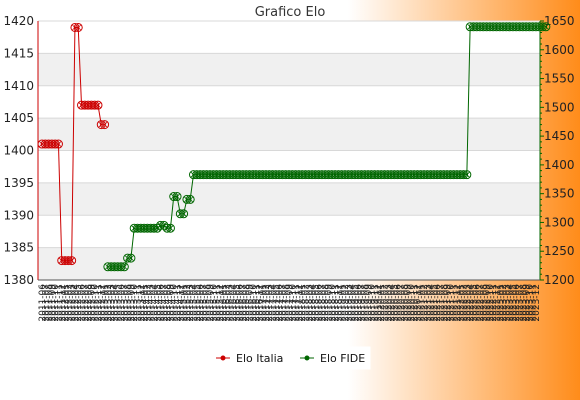 The image size is (580, 400). Describe the element at coordinates (267, 303) in the screenshot. I see `x-tick-label: 2017-02` at that location.